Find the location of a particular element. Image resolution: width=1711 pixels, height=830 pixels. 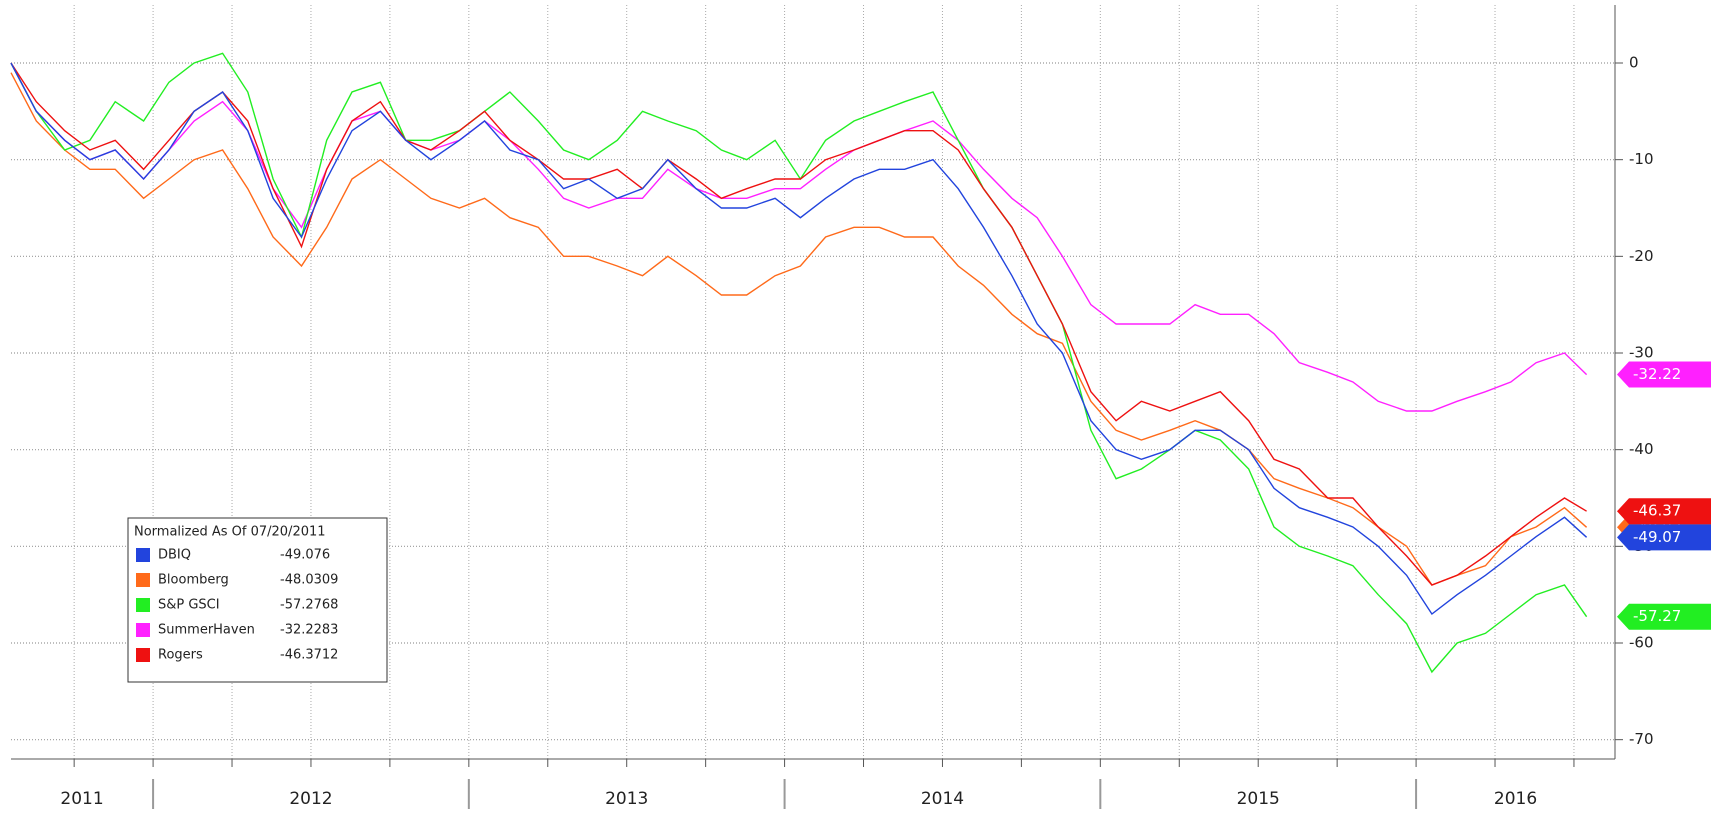

end-tag-label: -46.37 is located at coordinates (1657, 511).